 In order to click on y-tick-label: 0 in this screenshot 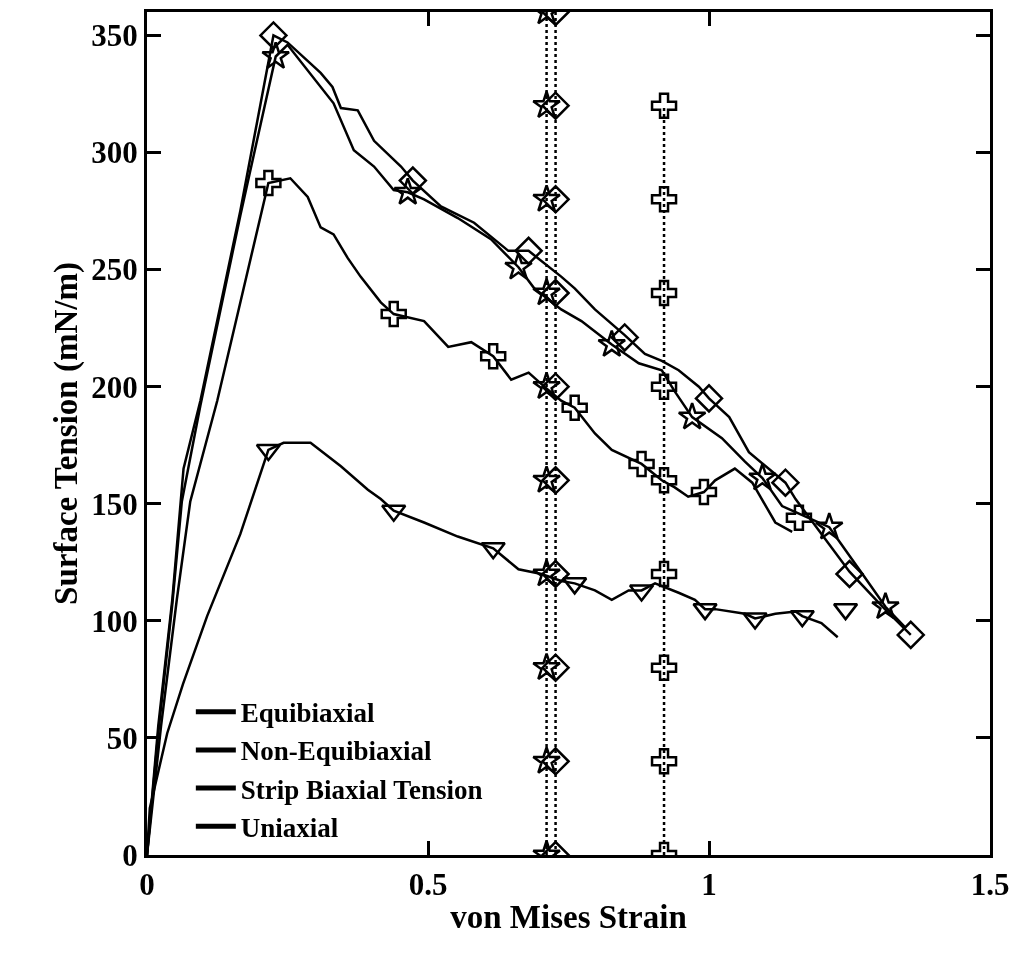, I will do `click(130, 855)`.